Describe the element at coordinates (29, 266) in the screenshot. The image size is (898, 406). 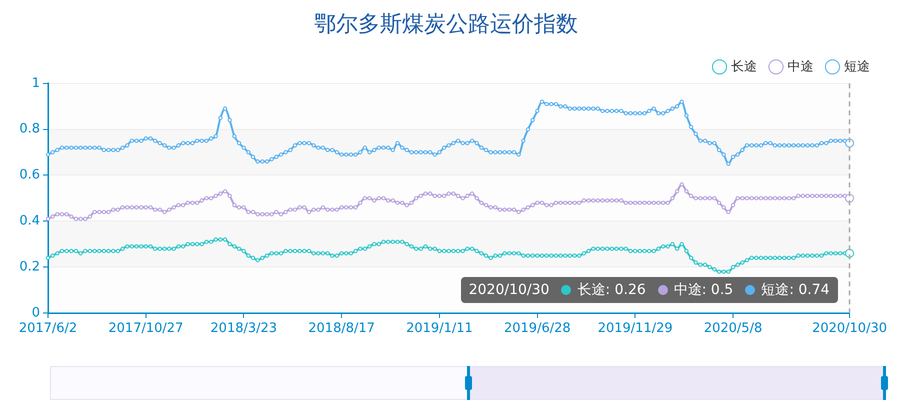
I see `y-tick-label: 0.2` at that location.